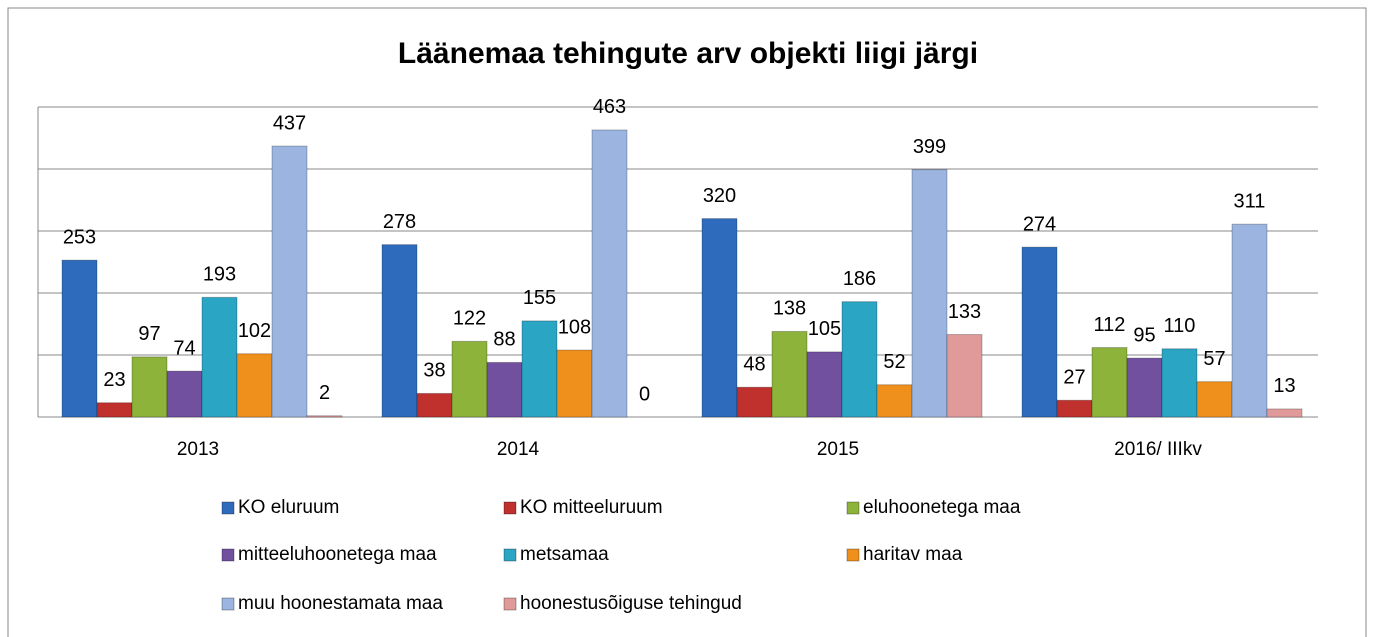 The height and width of the screenshot is (637, 1376). Describe the element at coordinates (964, 312) in the screenshot. I see `data-label: 133` at that location.